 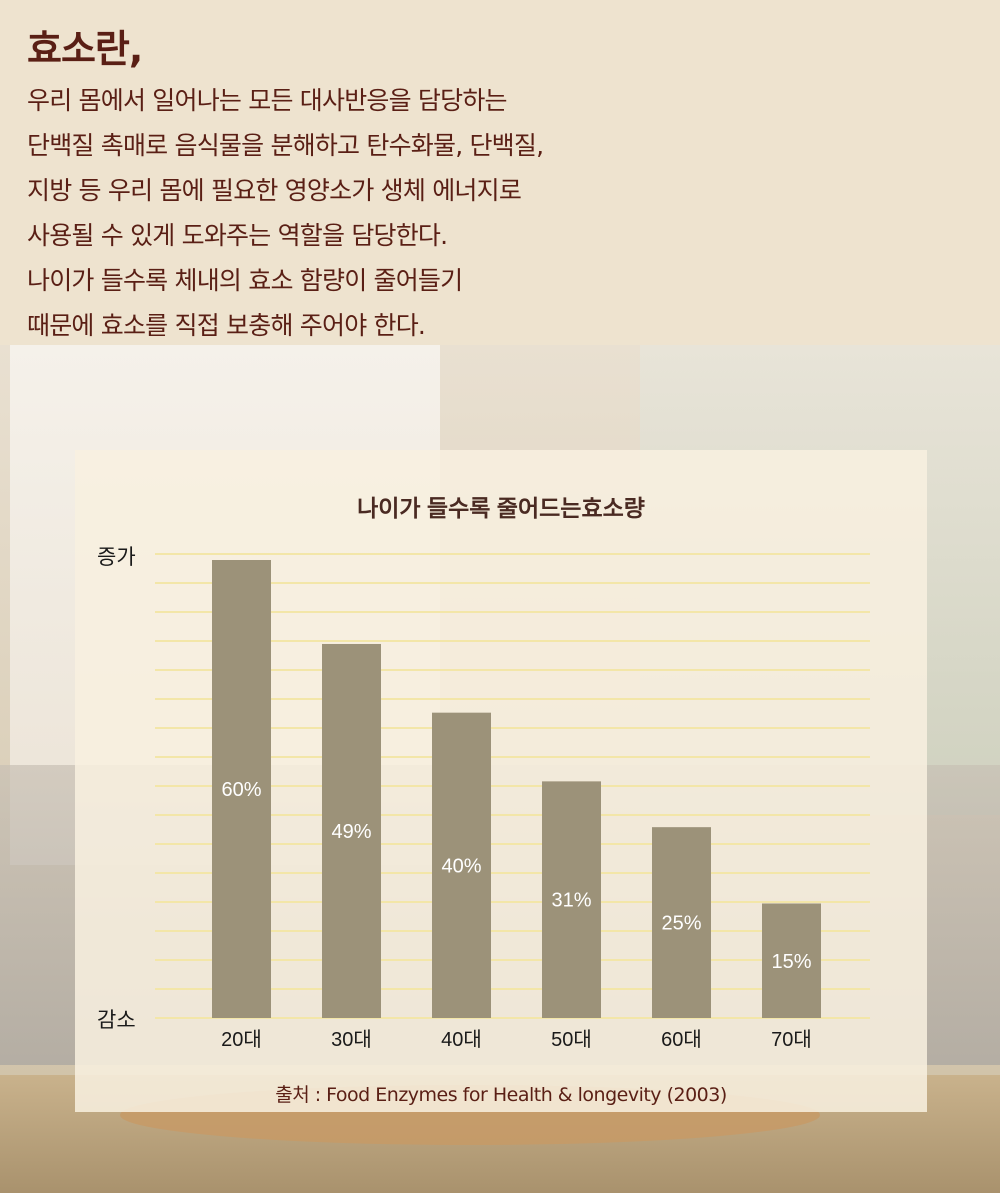 What do you see at coordinates (571, 1039) in the screenshot?
I see `x-tick-label: 50대` at bounding box center [571, 1039].